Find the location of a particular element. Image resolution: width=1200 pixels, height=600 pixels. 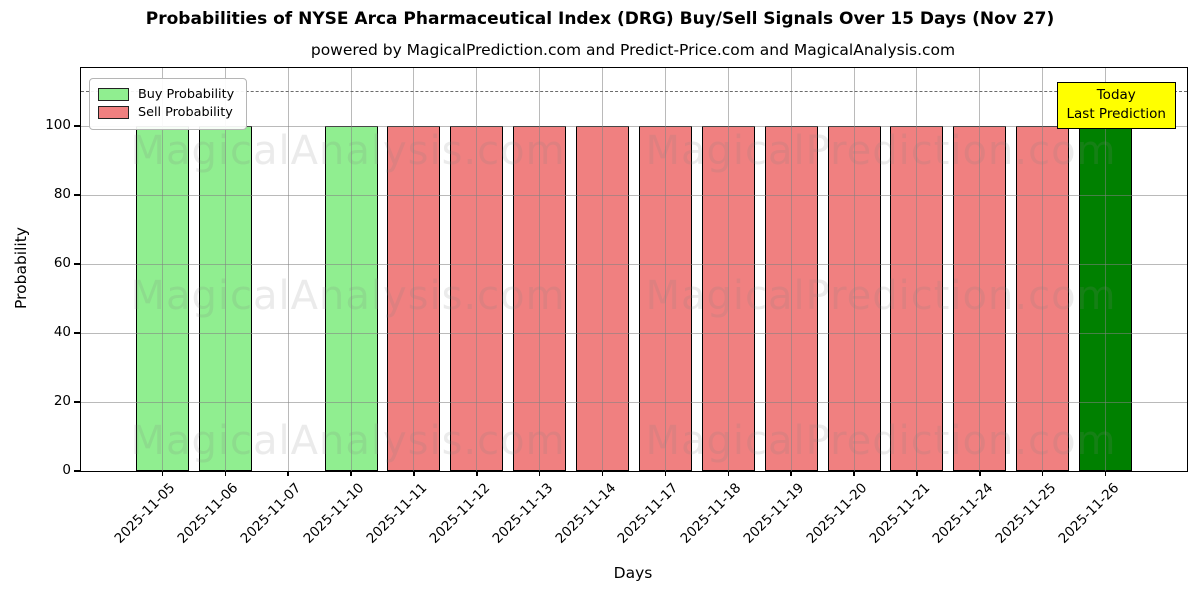

buy-swatch-icon is located at coordinates (113, 94).